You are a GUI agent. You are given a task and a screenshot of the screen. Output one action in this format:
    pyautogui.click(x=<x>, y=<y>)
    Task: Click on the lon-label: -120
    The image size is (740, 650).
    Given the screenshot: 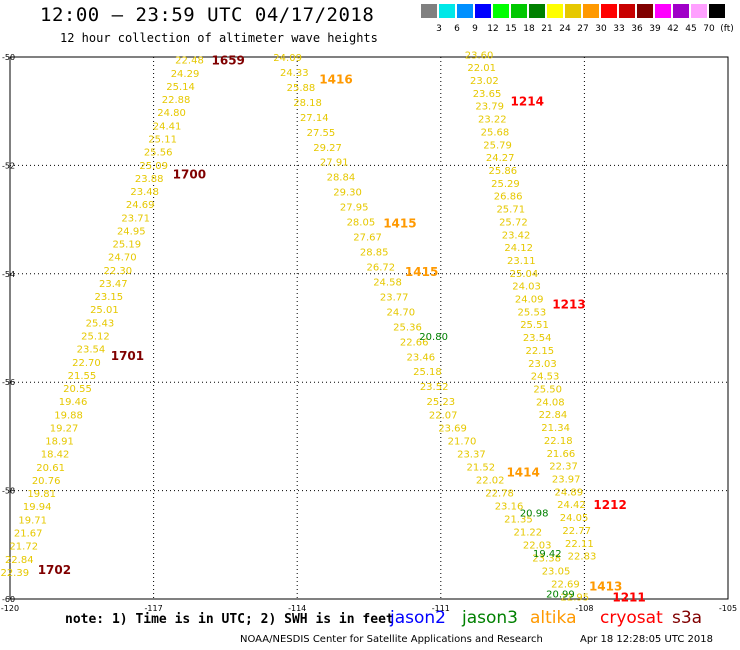 What is the action you would take?
    pyautogui.click(x=10, y=608)
    